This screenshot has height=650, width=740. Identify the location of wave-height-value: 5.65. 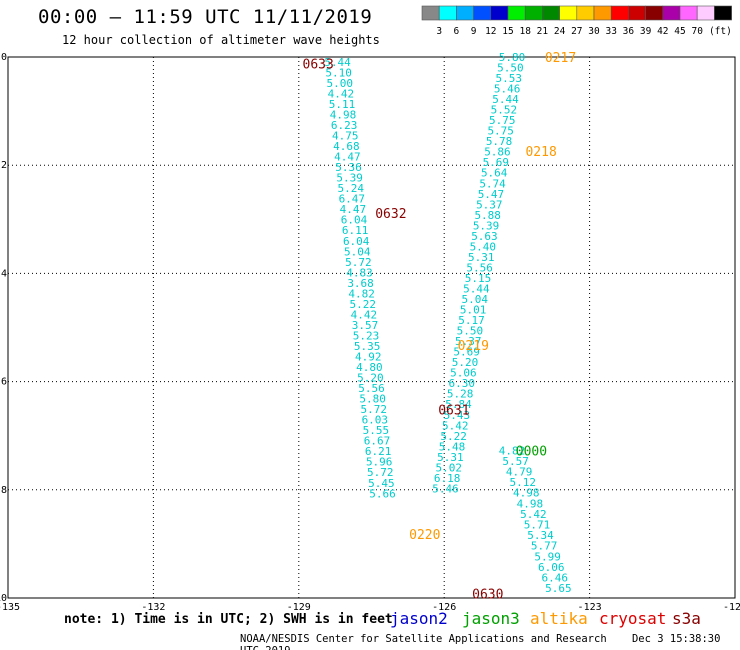
(558, 588).